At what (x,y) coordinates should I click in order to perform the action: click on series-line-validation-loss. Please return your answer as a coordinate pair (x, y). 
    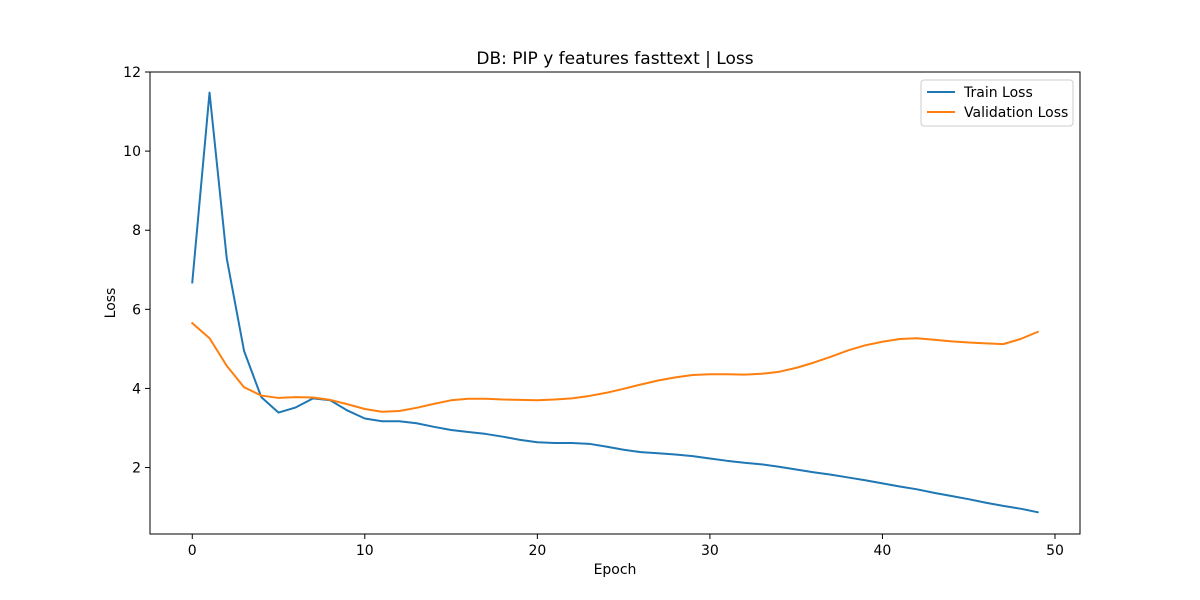
    Looking at the image, I should click on (615, 367).